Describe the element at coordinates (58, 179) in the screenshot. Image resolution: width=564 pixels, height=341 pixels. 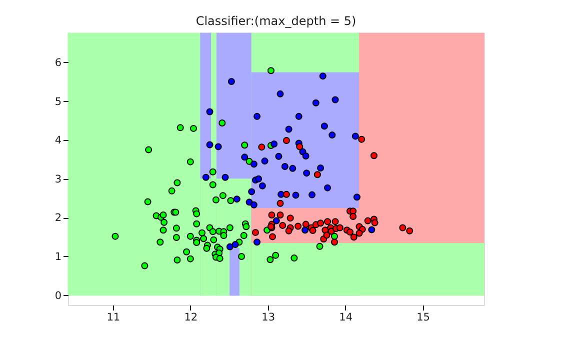
I see `y-tick-label: 3` at that location.